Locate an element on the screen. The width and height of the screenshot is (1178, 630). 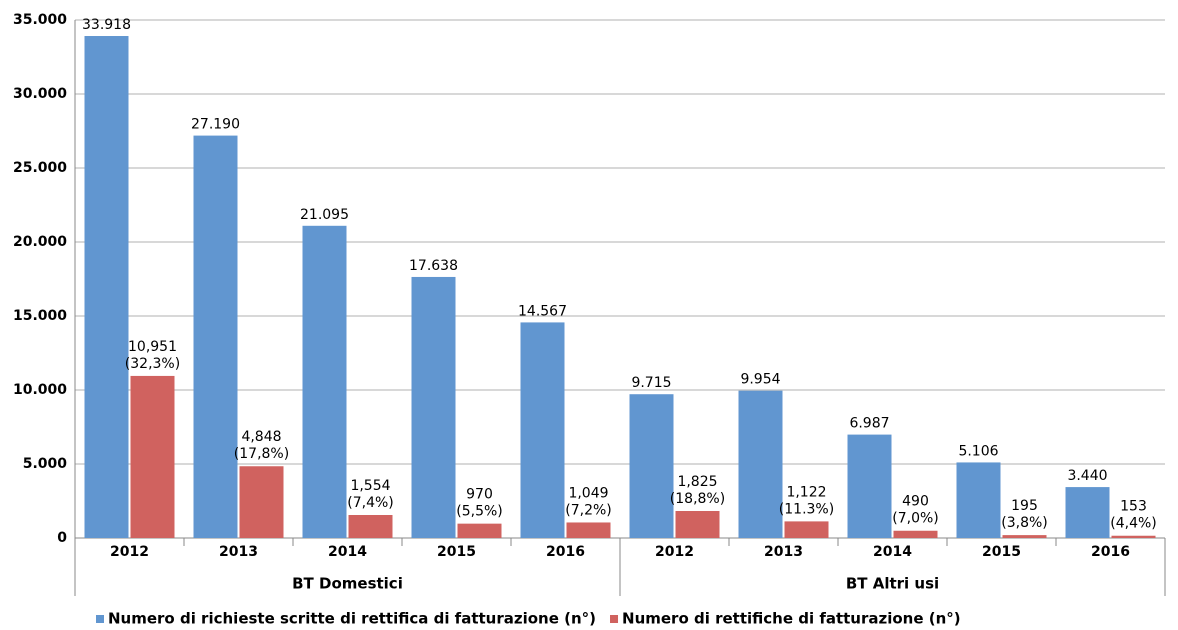
data-label: 9.715 is located at coordinates (651, 383).